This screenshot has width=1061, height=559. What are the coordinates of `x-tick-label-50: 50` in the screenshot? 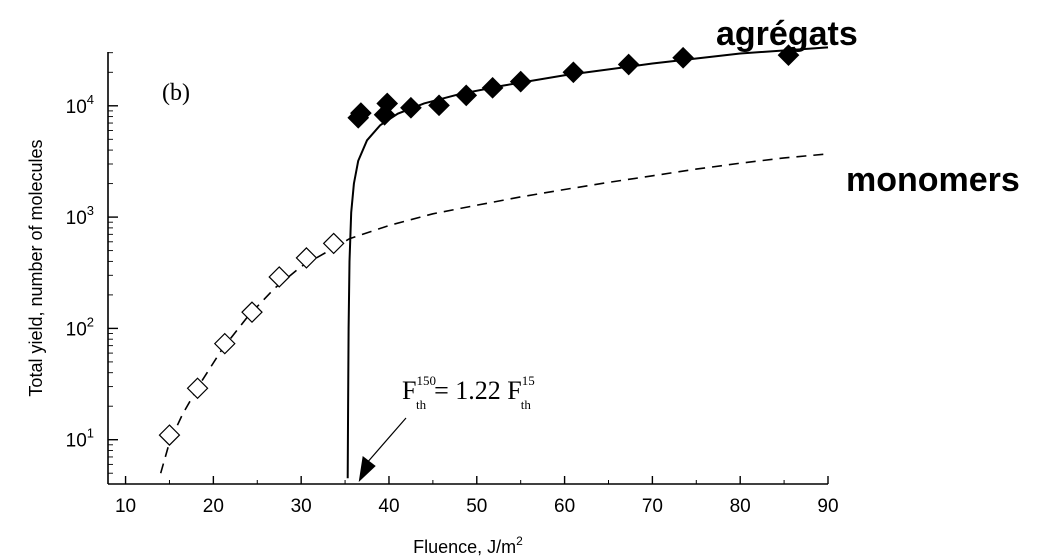 It's located at (476, 506).